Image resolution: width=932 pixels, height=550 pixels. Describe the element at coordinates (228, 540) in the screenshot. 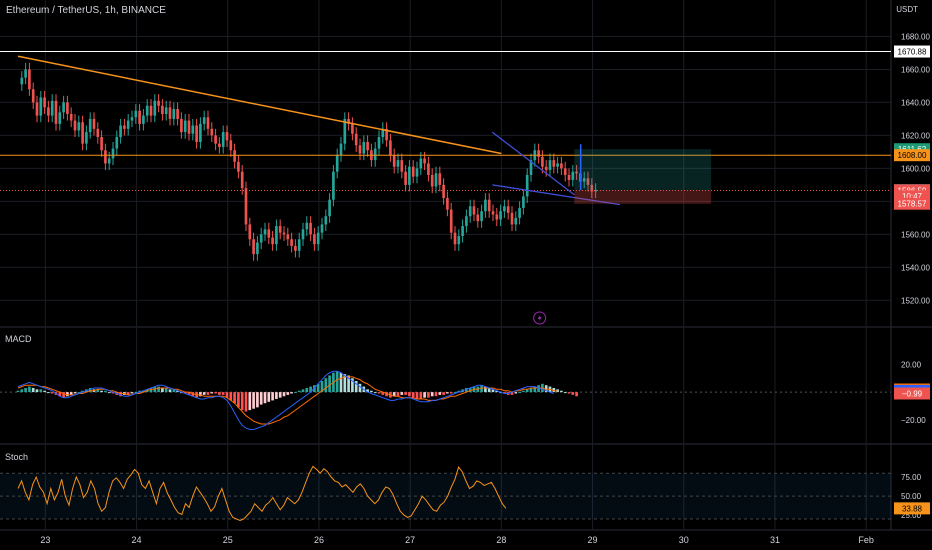

I see `date-tick-label: 25` at that location.